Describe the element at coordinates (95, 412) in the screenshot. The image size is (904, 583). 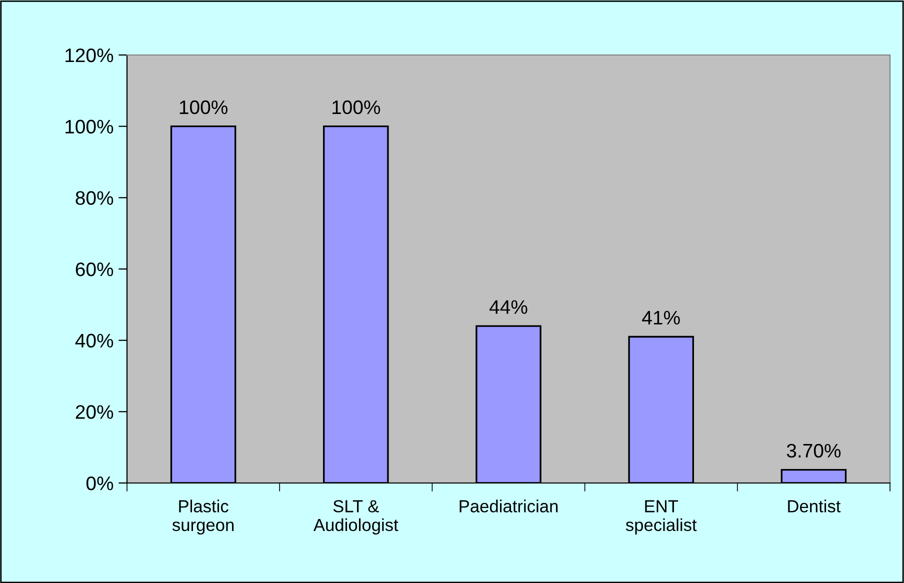
I see `y-tick-label: 20%` at that location.